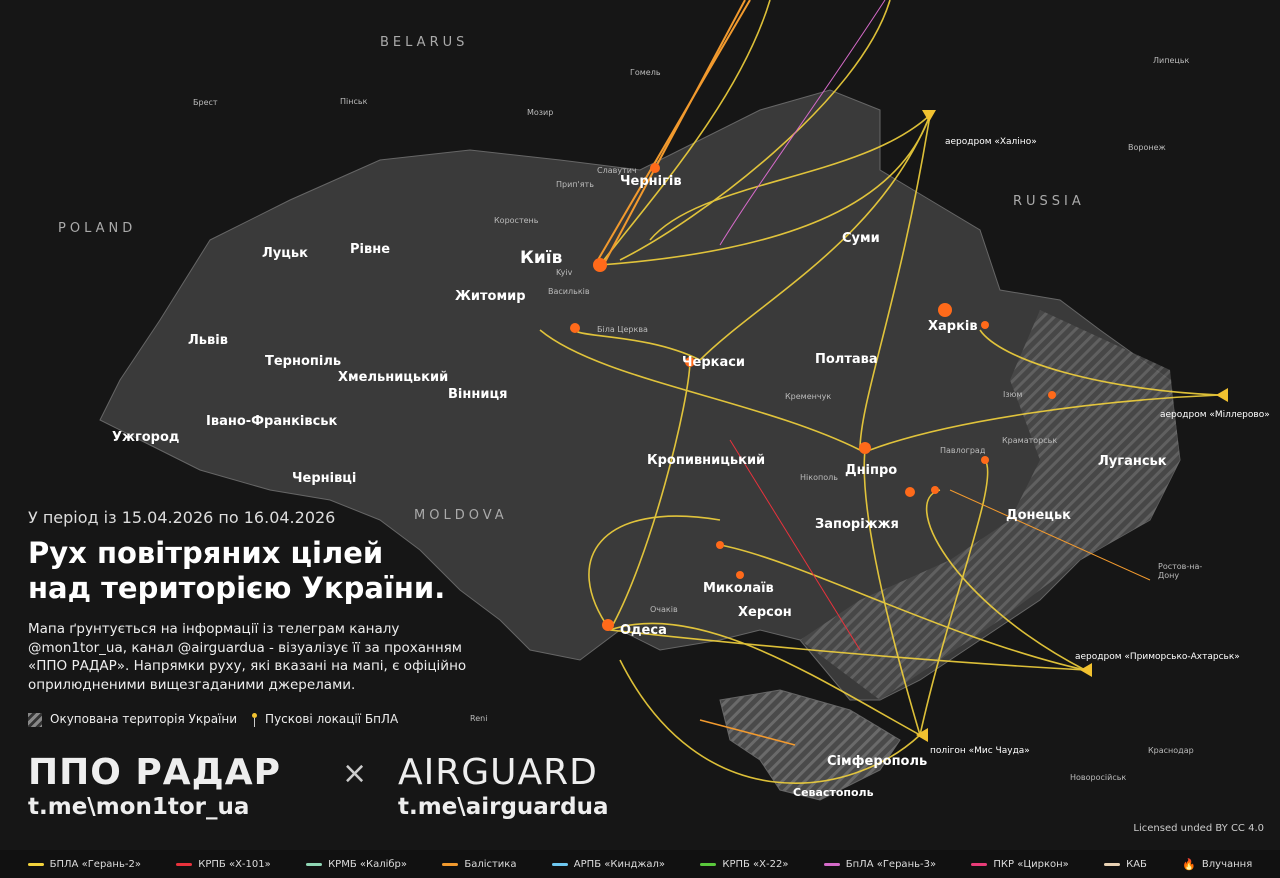  Describe the element at coordinates (1136, 864) in the screenshot. I see `legend-label: КАБ` at that location.